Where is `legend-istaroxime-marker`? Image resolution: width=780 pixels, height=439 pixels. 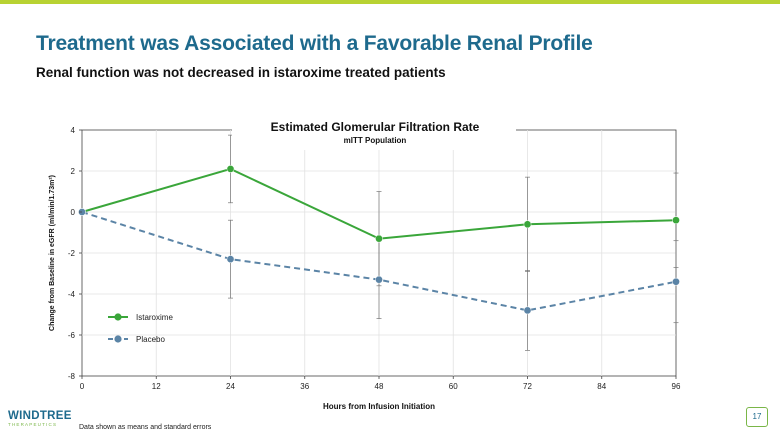 legend-istaroxime-marker is located at coordinates (118, 317).